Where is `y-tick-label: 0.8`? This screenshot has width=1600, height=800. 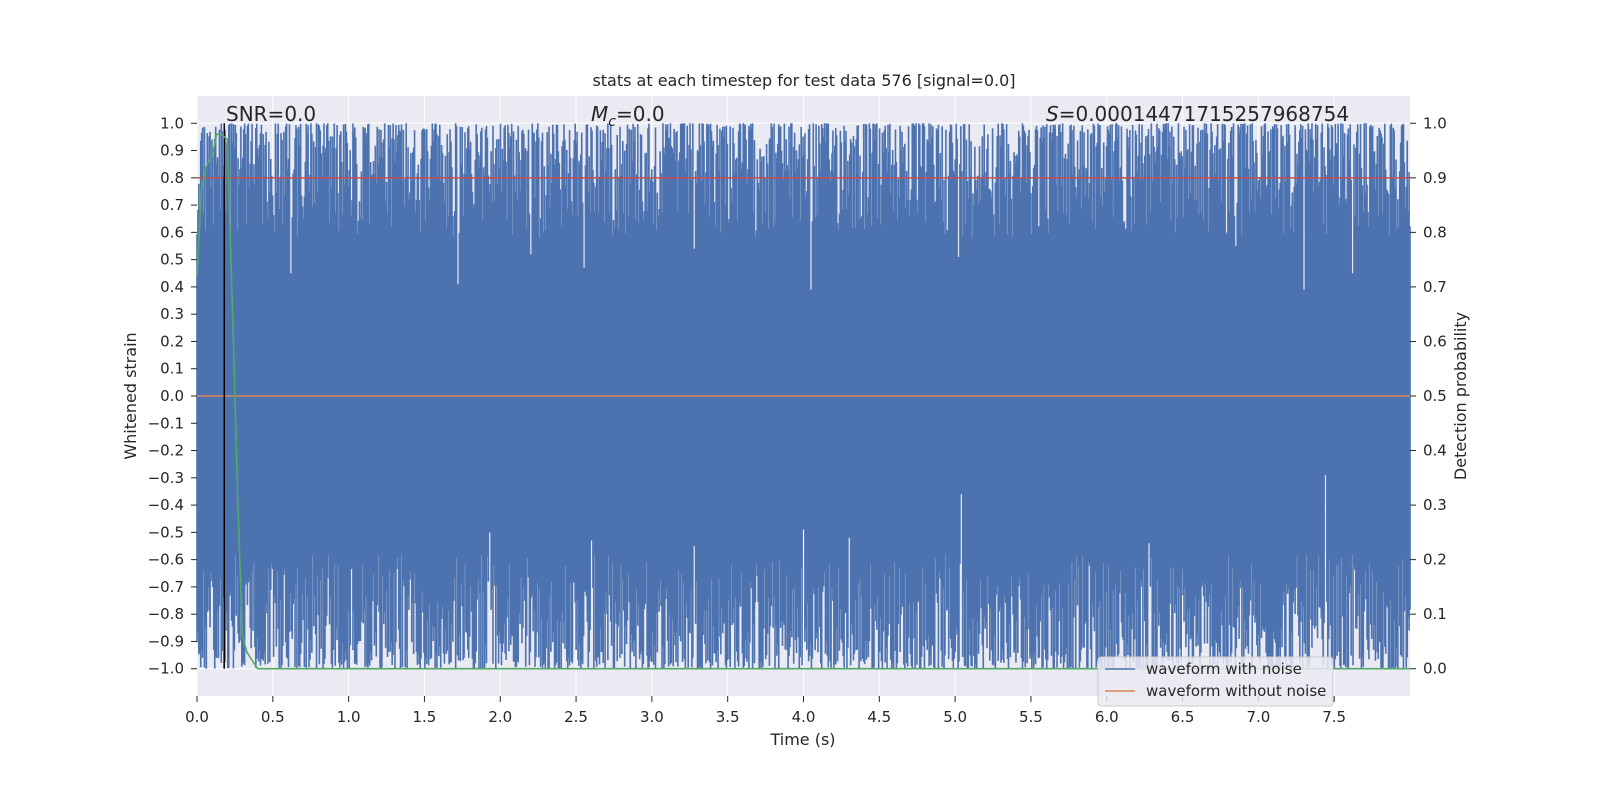
y-tick-label: 0.8 is located at coordinates (172, 178).